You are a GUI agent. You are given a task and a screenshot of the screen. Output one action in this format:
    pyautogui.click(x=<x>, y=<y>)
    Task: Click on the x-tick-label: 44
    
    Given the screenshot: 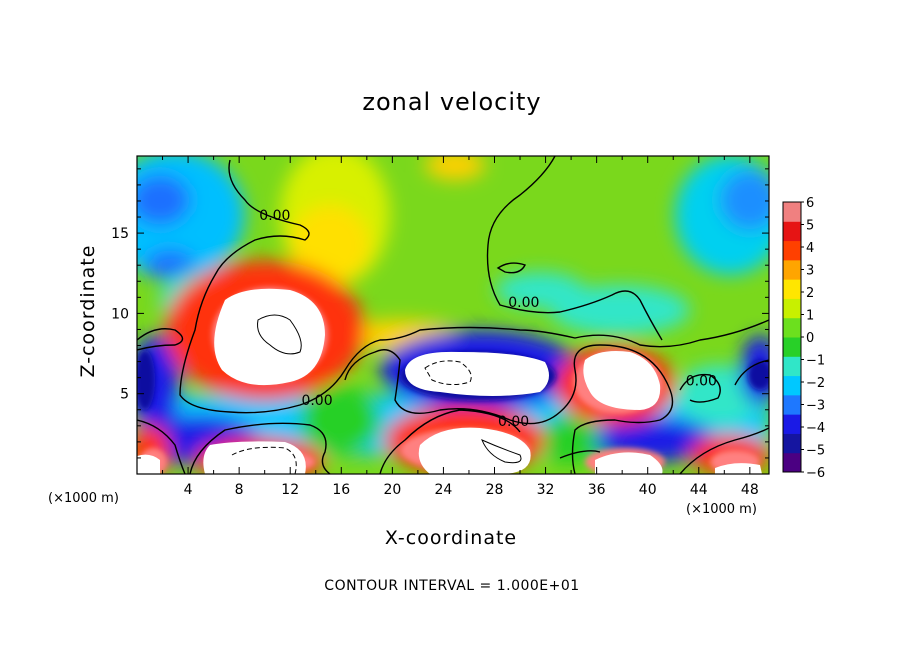 What is the action you would take?
    pyautogui.click(x=699, y=490)
    